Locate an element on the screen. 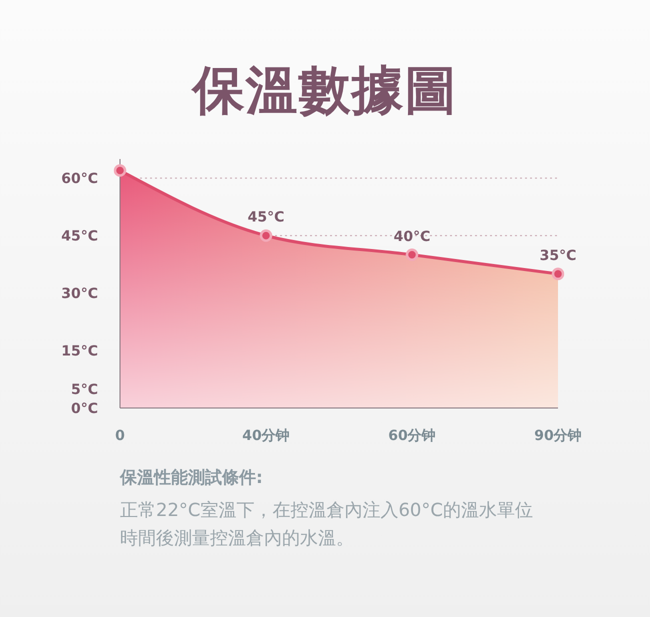 The width and height of the screenshot is (650, 617). x-tick-label: 90分钟 is located at coordinates (558, 436).